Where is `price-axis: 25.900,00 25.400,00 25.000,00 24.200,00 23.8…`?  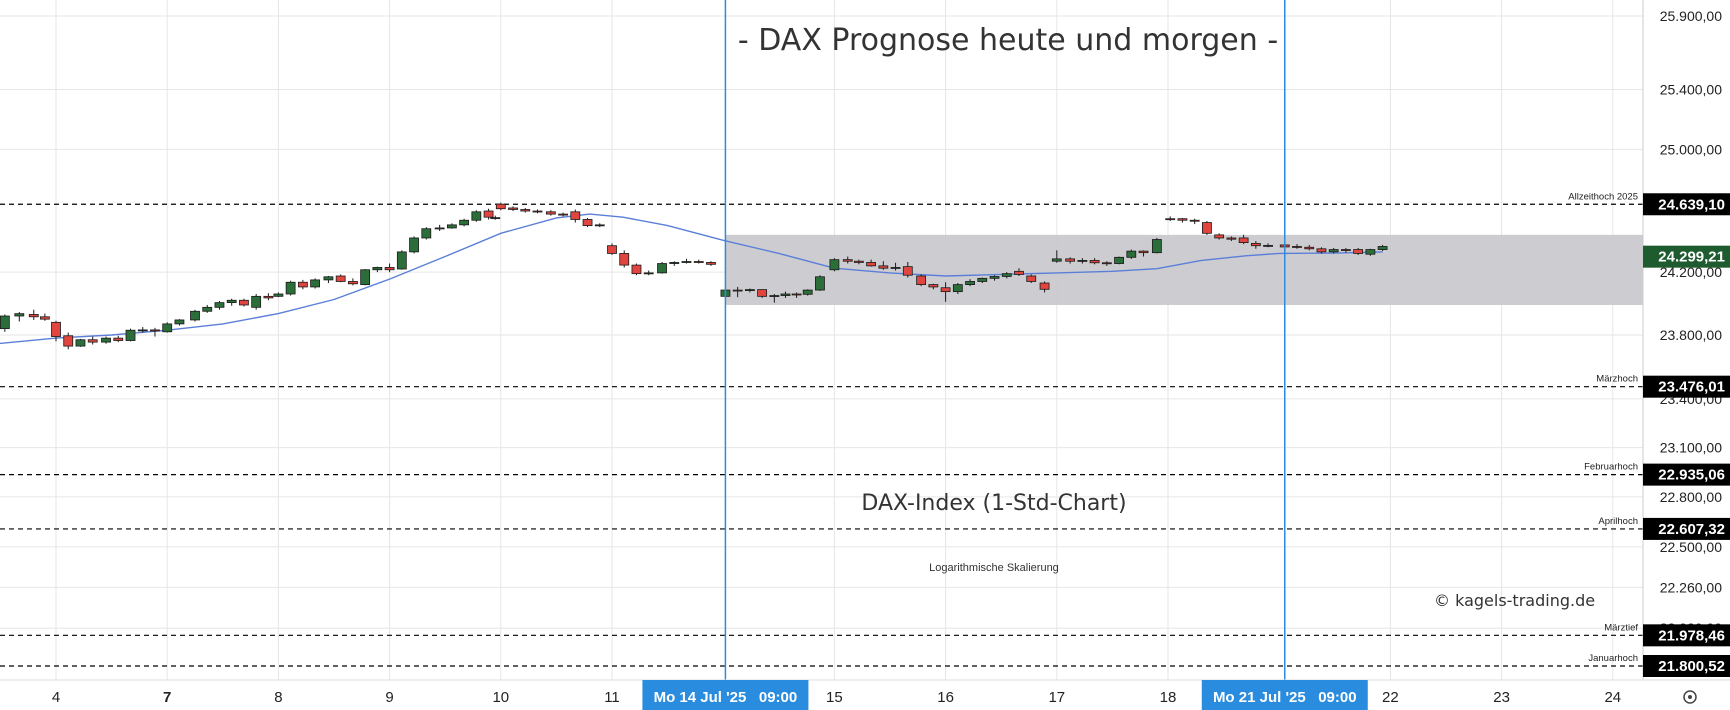
price-axis: 25.900,00 25.400,00 25.000,00 24.200,00 23.8… is located at coordinates (1686, 340).